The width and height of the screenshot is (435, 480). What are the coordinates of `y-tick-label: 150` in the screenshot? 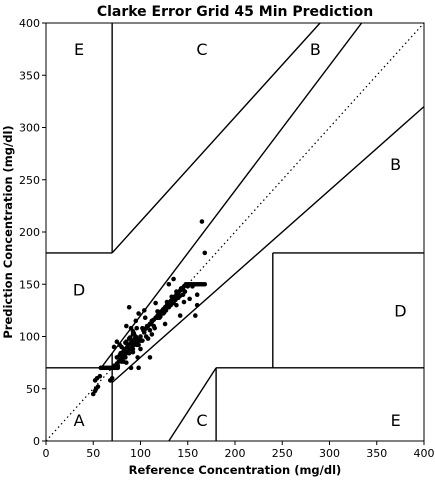 It's located at (29, 284).